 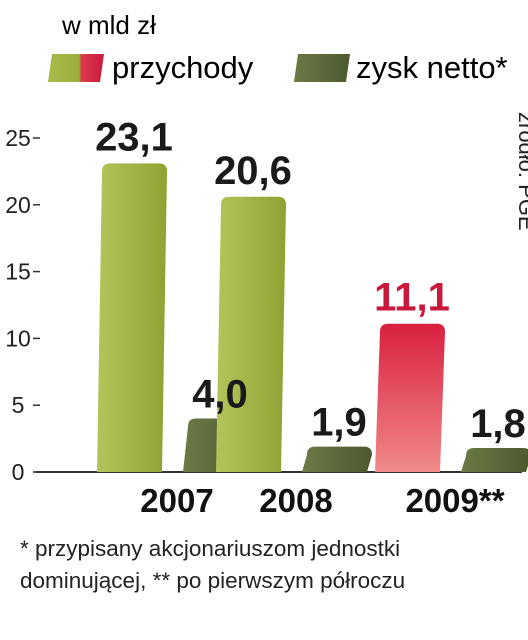 I want to click on legend-swatch-zysk, so click(x=322, y=68).